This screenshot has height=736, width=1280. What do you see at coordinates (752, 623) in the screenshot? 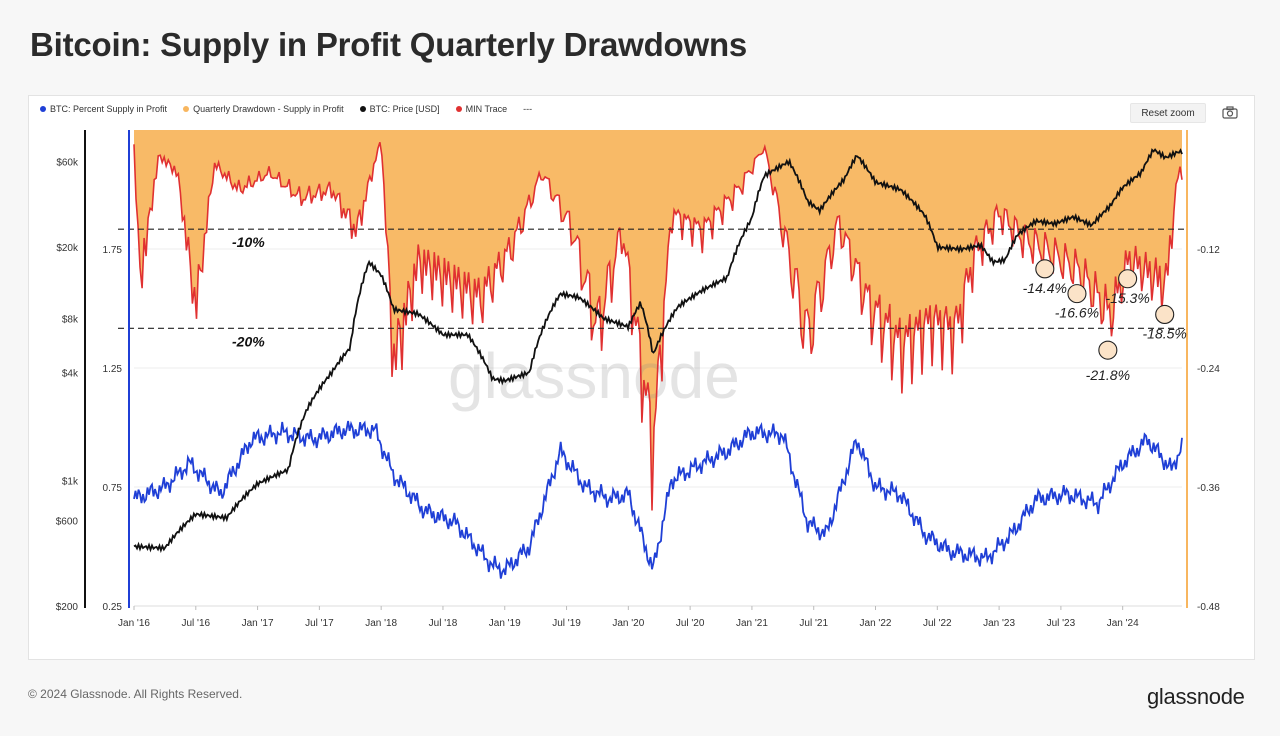
I see `x-tick-label: Jan '21` at bounding box center [752, 623].